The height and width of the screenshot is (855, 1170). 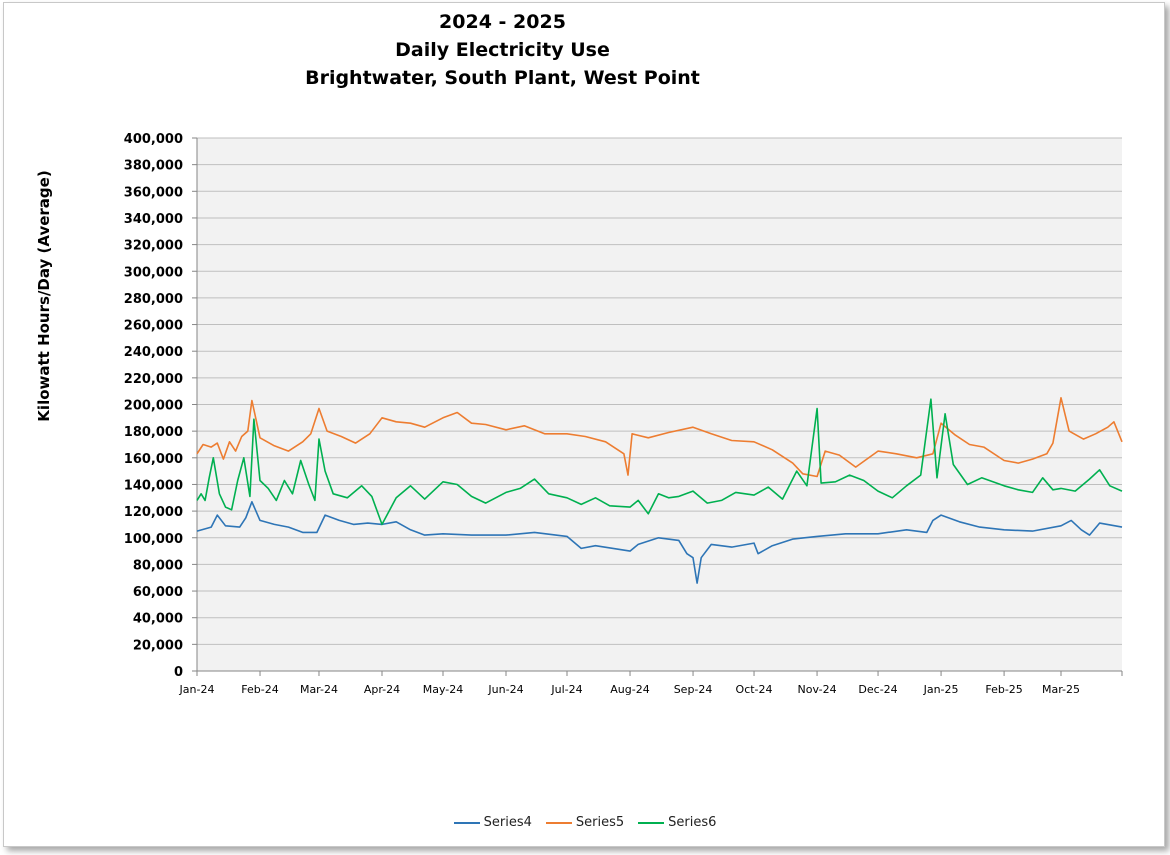 What do you see at coordinates (158, 592) in the screenshot?
I see `y-tick-label: 60,000` at bounding box center [158, 592].